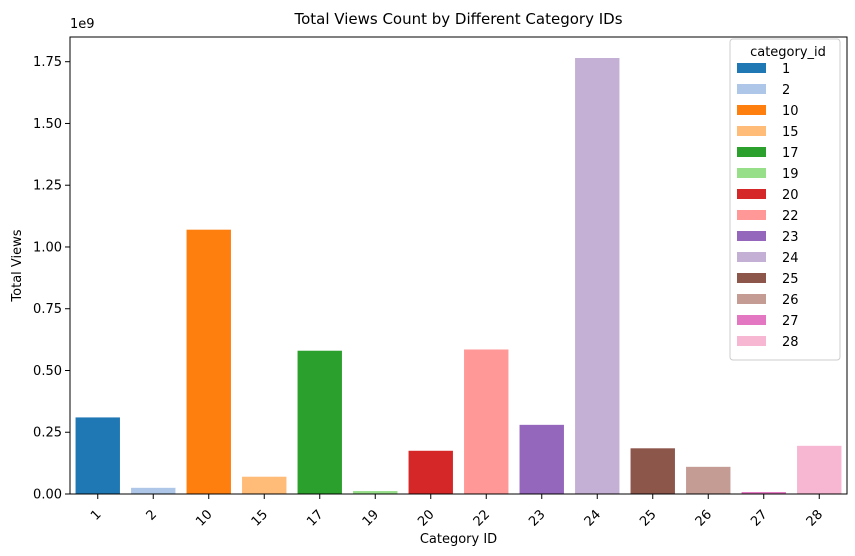 The image size is (855, 556). What do you see at coordinates (788, 52) in the screenshot?
I see `legend-title: category_id` at bounding box center [788, 52].